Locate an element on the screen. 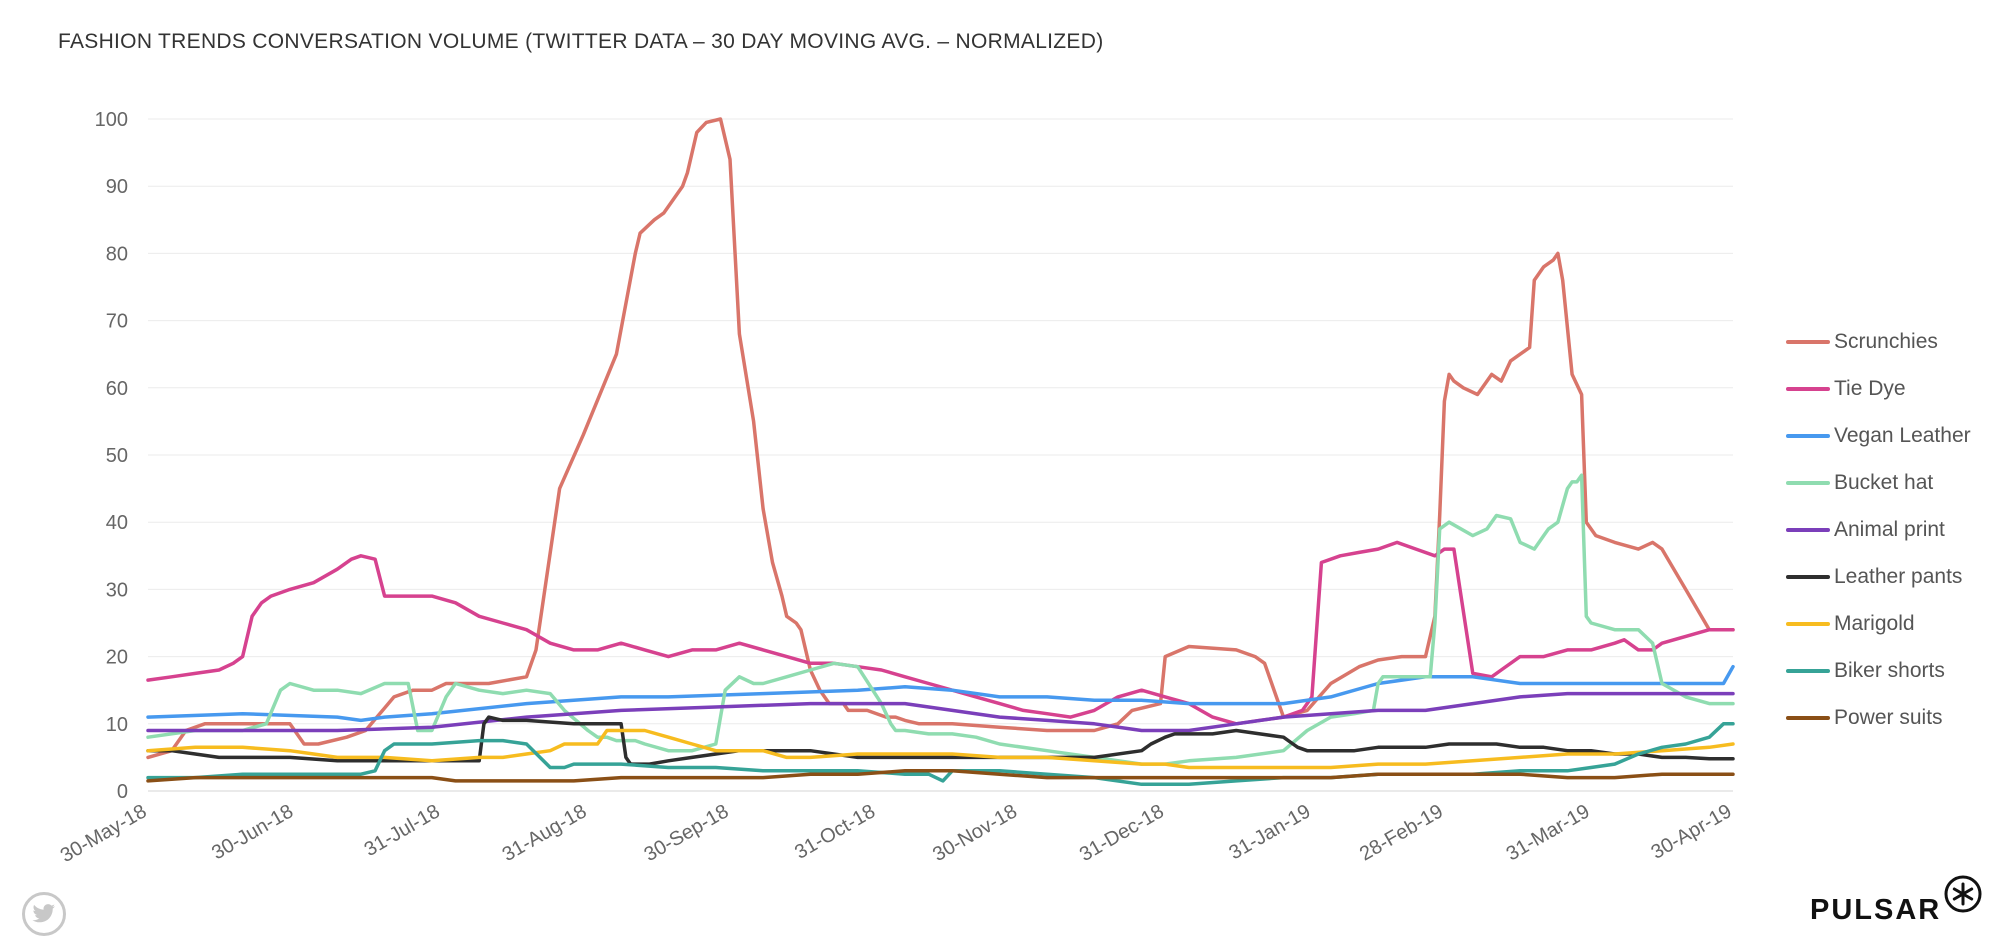 This screenshot has height=943, width=2000. legend-label: Animal print is located at coordinates (1889, 529).